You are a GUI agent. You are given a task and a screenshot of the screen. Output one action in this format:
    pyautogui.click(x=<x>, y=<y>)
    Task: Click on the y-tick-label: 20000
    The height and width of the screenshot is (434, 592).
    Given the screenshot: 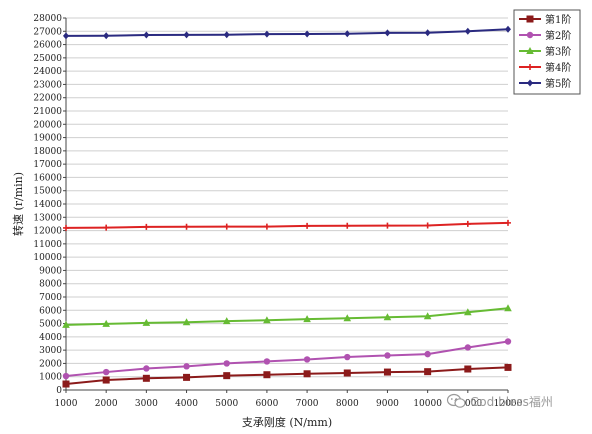 What is the action you would take?
    pyautogui.click(x=47, y=125)
    